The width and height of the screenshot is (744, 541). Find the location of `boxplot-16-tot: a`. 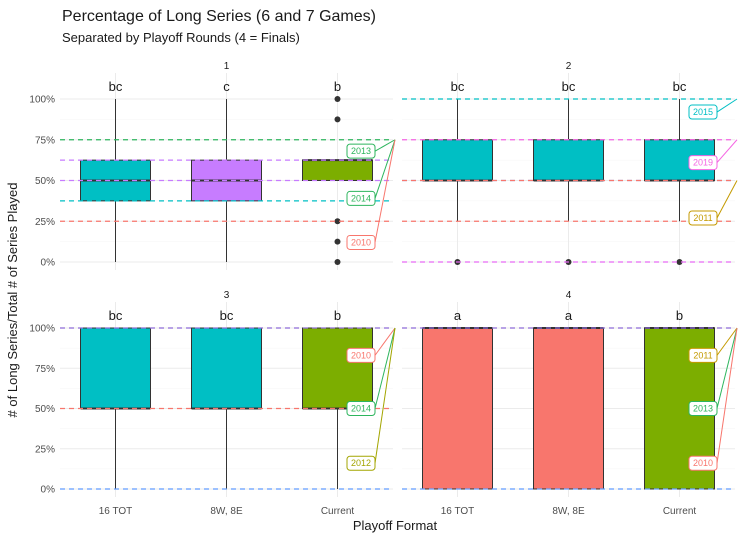

boxplot-16-tot: a is located at coordinates (457, 399).